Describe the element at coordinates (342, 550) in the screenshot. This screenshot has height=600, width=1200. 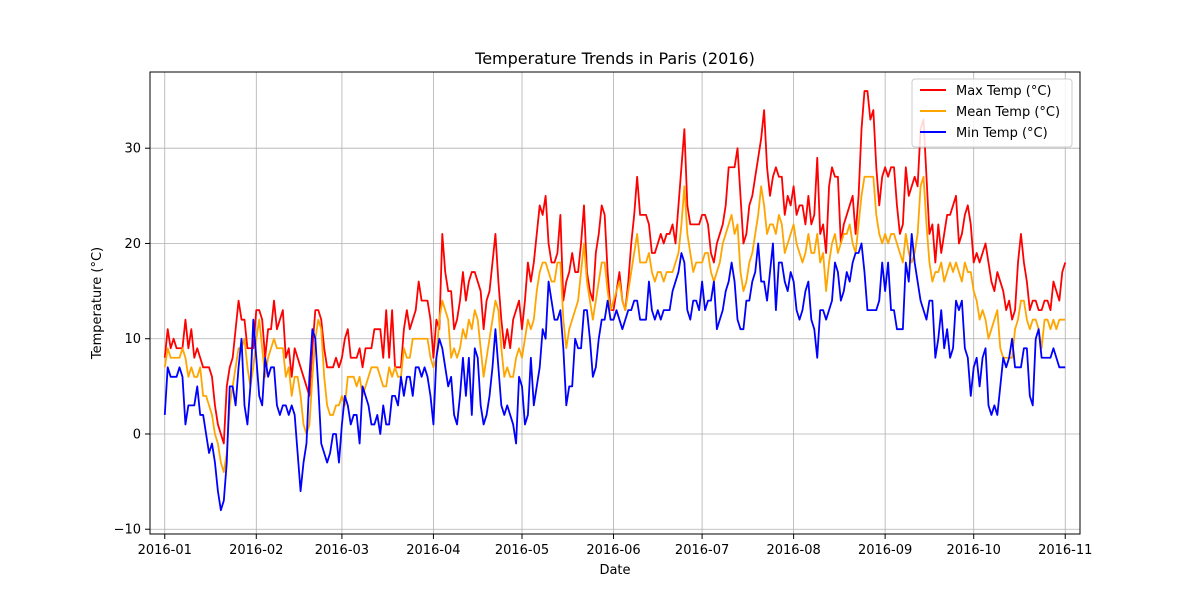
I see `x-tick-label: 2016-03` at that location.